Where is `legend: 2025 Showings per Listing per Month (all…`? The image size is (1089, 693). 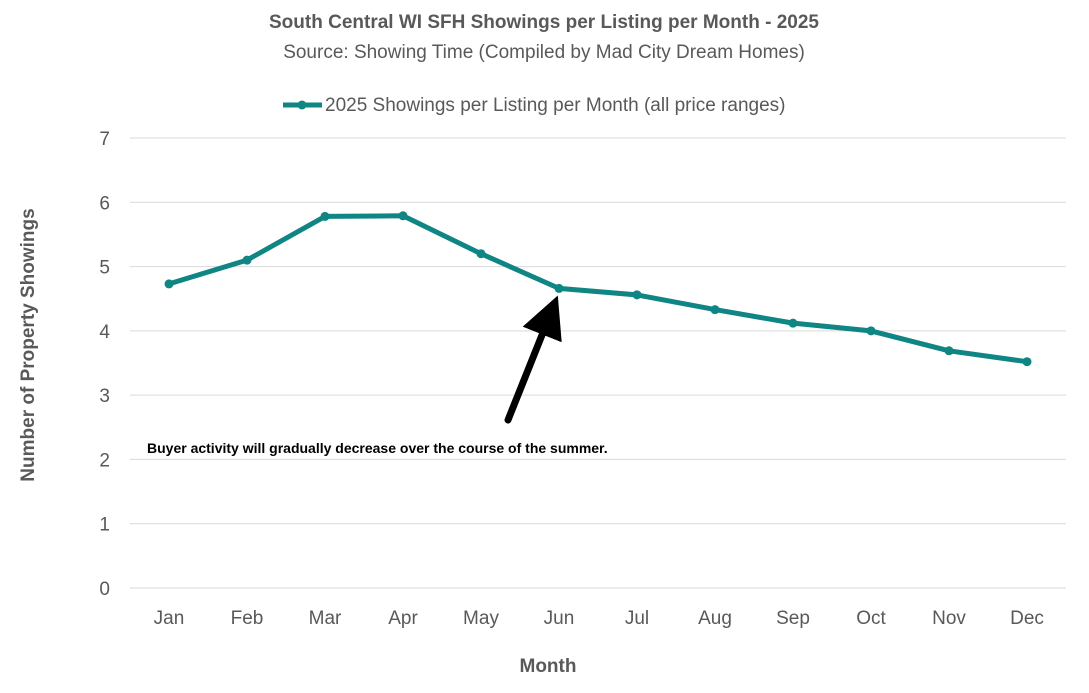 legend: 2025 Showings per Listing per Month (all… is located at coordinates (534, 105).